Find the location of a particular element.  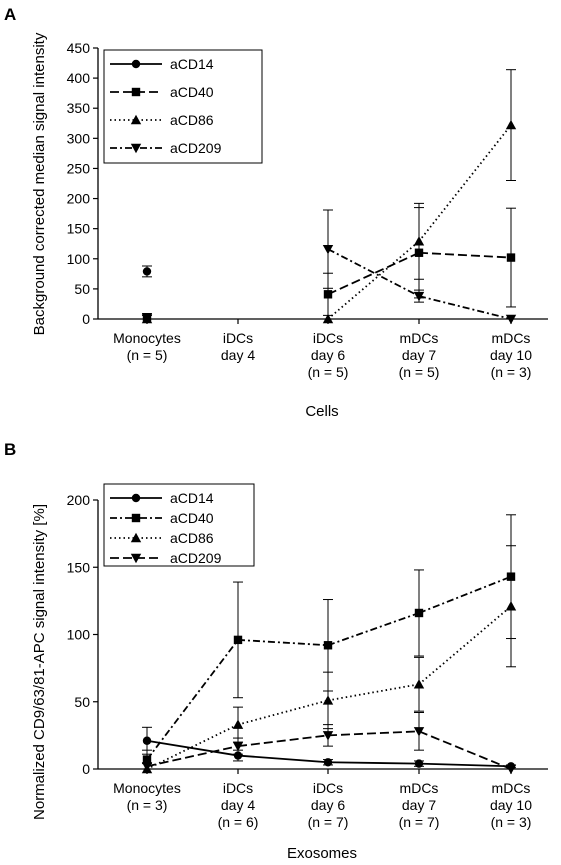

panel-a-x-tick-label: day 7 is located at coordinates (419, 355).